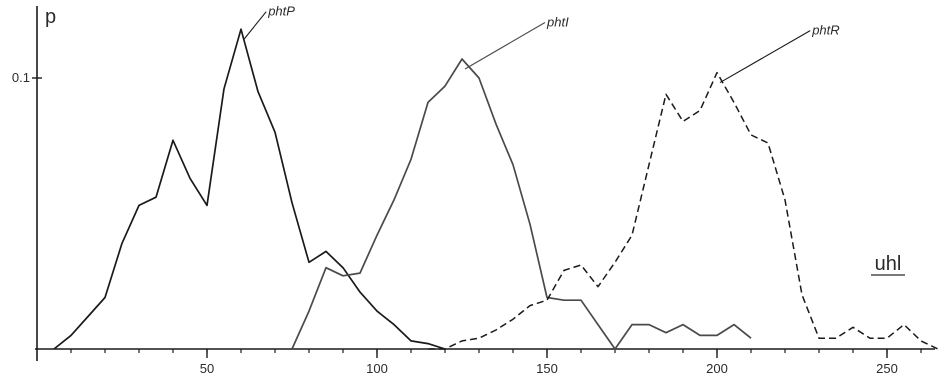 The image size is (949, 382). Describe the element at coordinates (547, 368) in the screenshot. I see `x-tick-label: 150` at that location.